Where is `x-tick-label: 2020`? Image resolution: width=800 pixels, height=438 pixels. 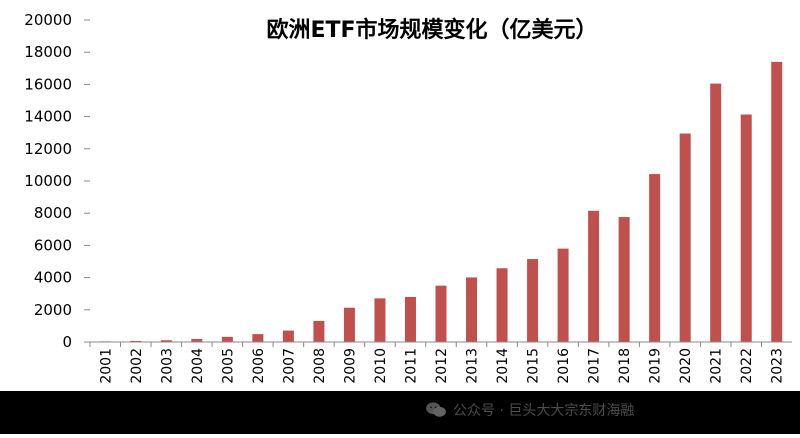 x-tick-label: 2020 is located at coordinates (686, 366).